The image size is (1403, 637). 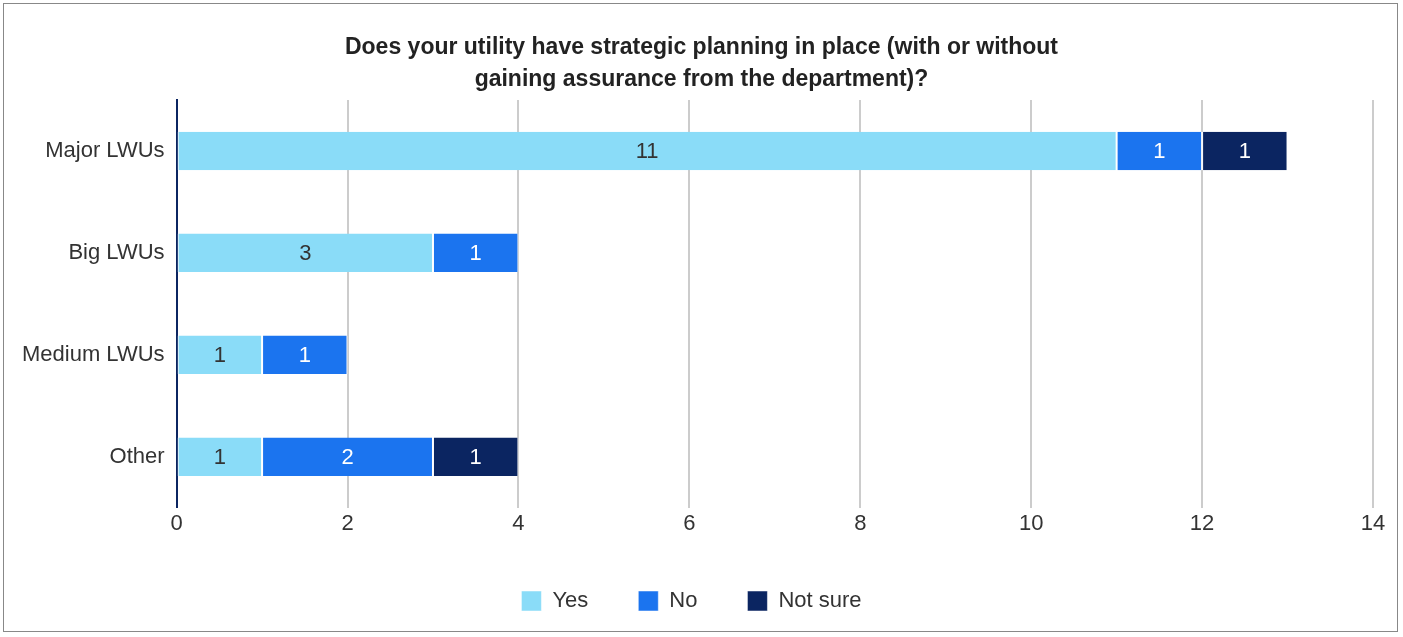 What do you see at coordinates (105, 150) in the screenshot?
I see `y-tick-label: Major LWUs` at bounding box center [105, 150].